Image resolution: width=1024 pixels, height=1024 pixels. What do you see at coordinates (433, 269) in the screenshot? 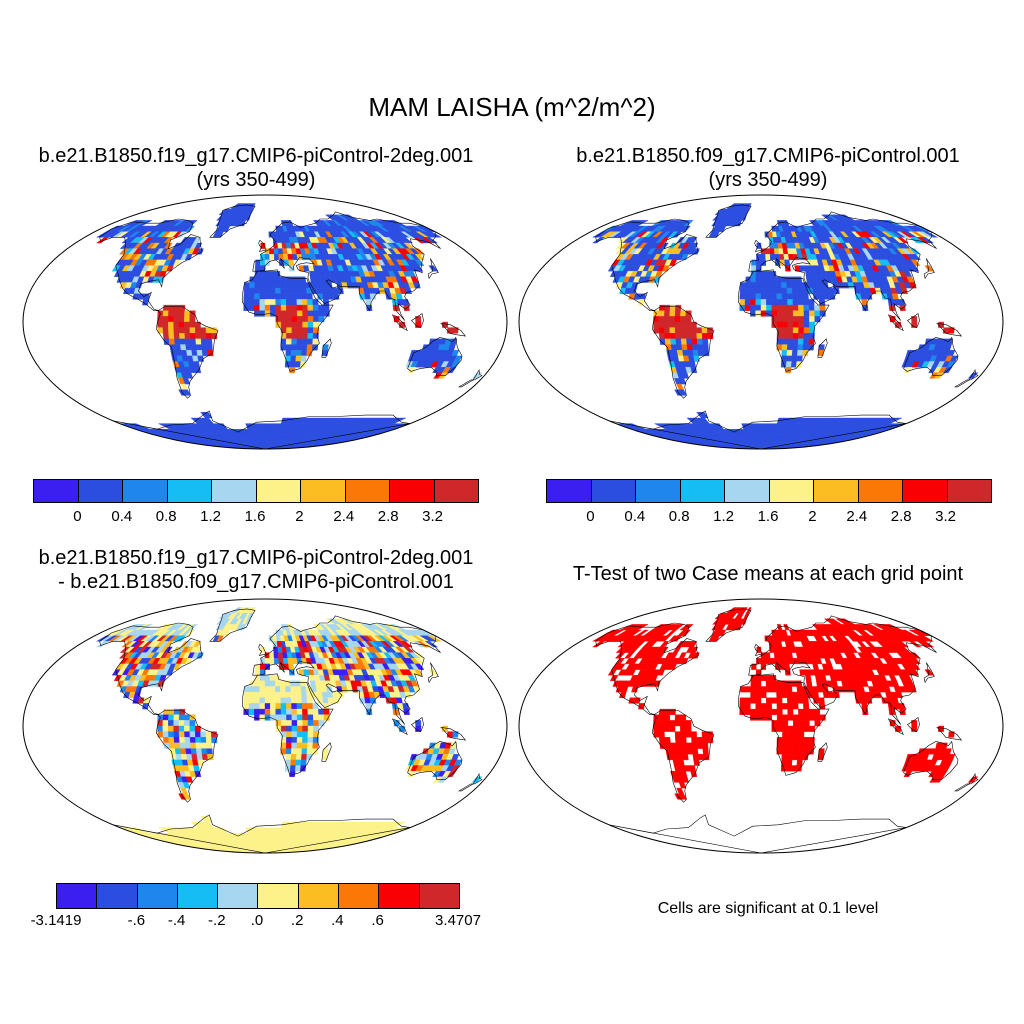
I see `coastline-japan` at bounding box center [433, 269].